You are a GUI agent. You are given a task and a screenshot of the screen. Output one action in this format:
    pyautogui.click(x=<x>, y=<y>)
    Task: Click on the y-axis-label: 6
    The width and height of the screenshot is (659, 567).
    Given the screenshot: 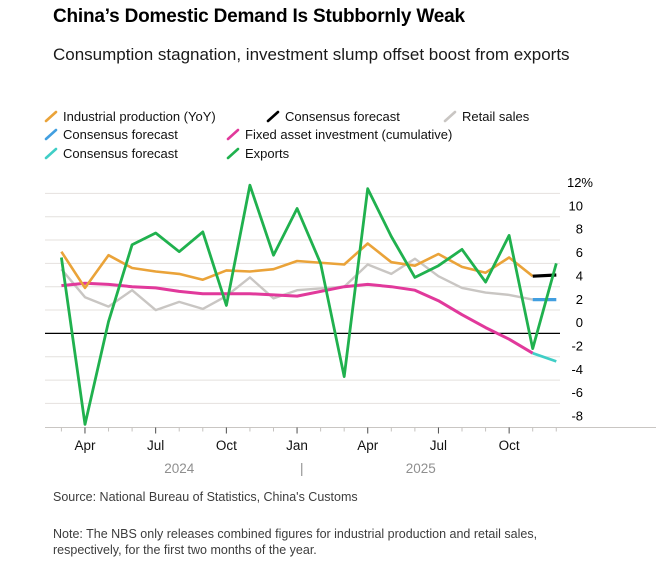 What is the action you would take?
    pyautogui.click(x=579, y=252)
    